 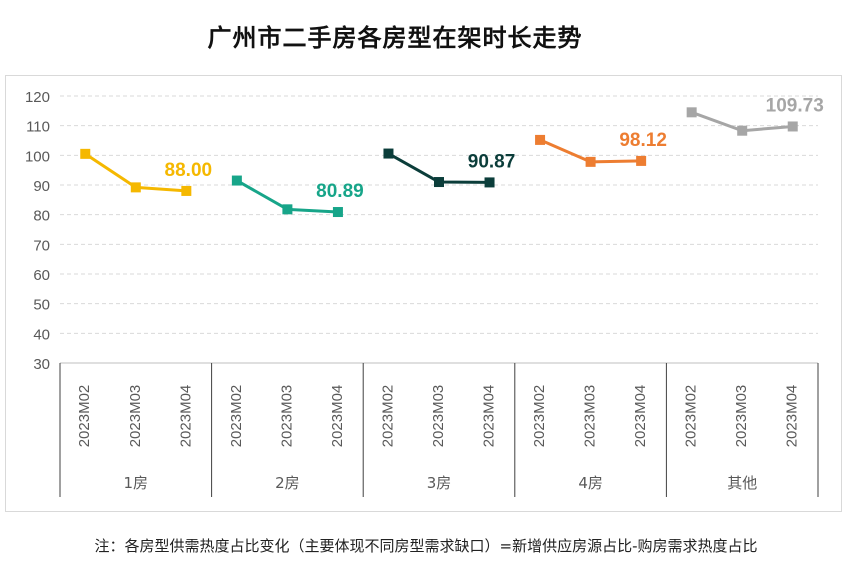 I want to click on group-label: 2房, so click(x=287, y=483).